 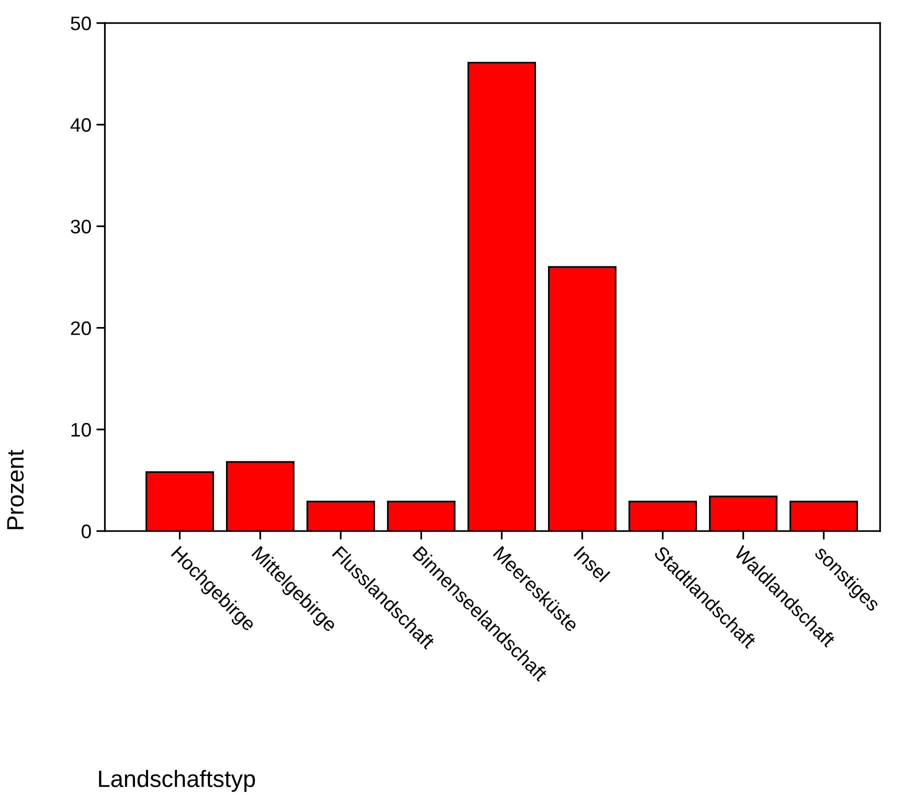 What do you see at coordinates (80, 227) in the screenshot?
I see `y-tick-label: 30` at bounding box center [80, 227].